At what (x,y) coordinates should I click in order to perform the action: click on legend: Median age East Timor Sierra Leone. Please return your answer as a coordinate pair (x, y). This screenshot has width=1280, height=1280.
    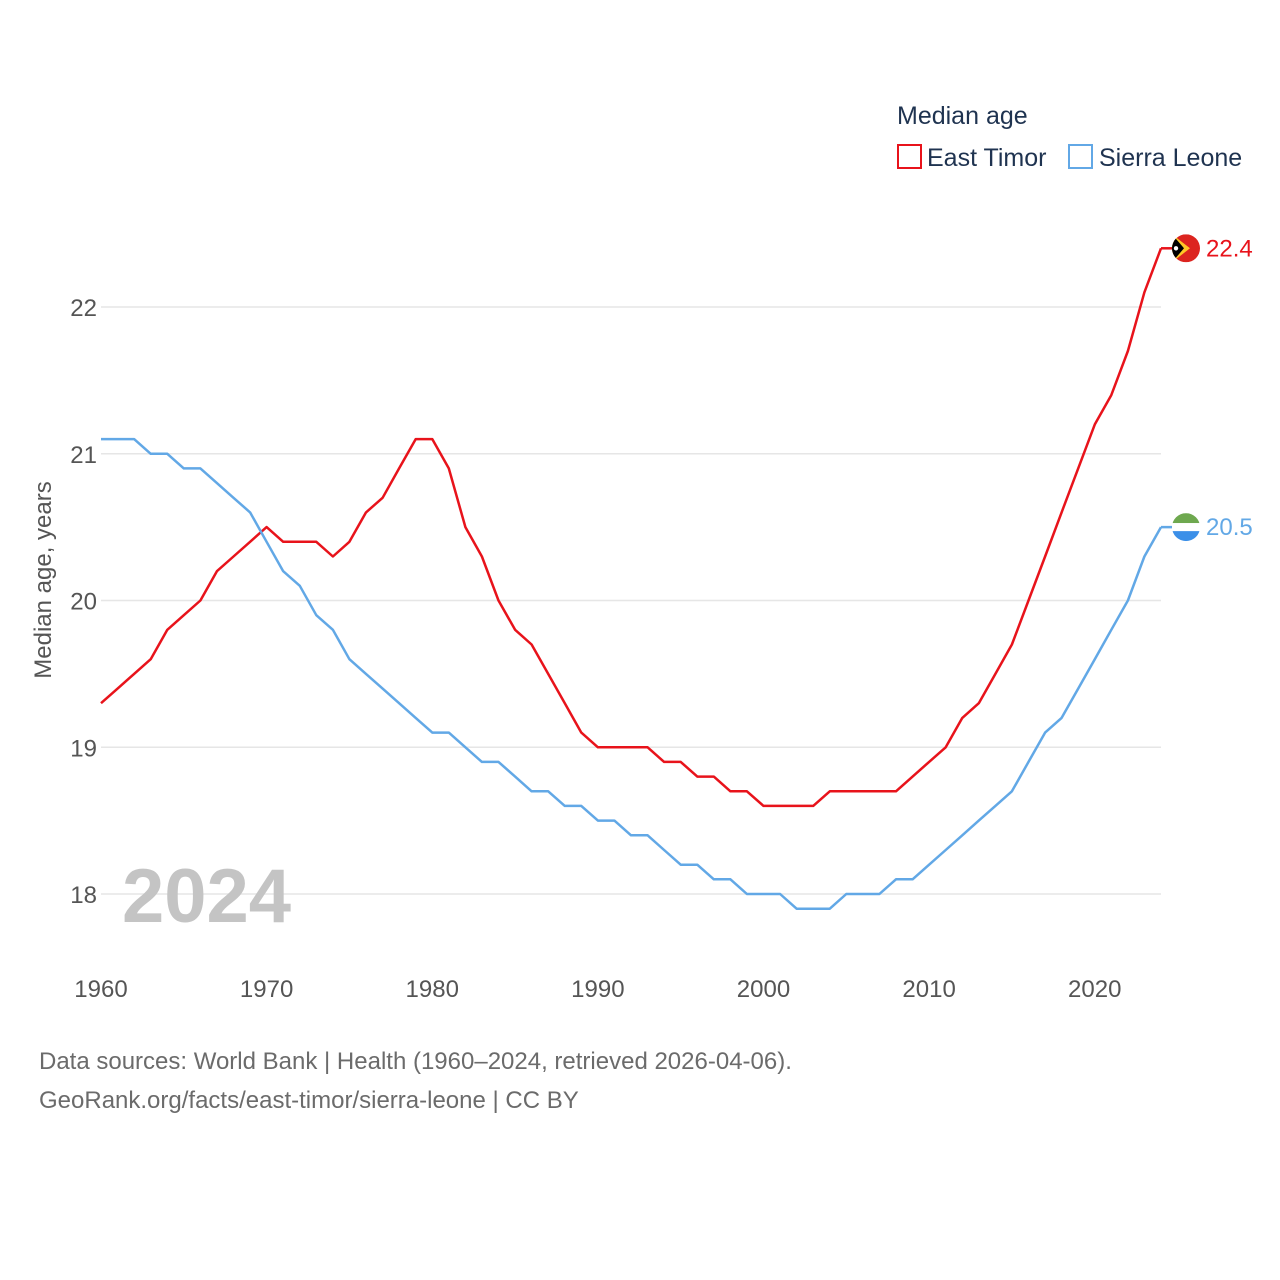
    Looking at the image, I should click on (1069, 137).